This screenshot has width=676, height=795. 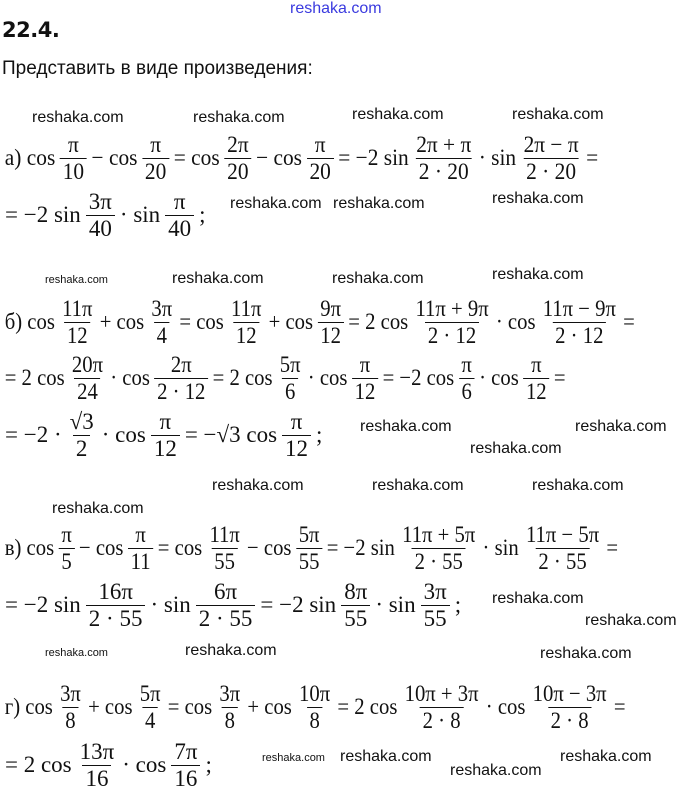 I want to click on denominator: 40, so click(x=180, y=228).